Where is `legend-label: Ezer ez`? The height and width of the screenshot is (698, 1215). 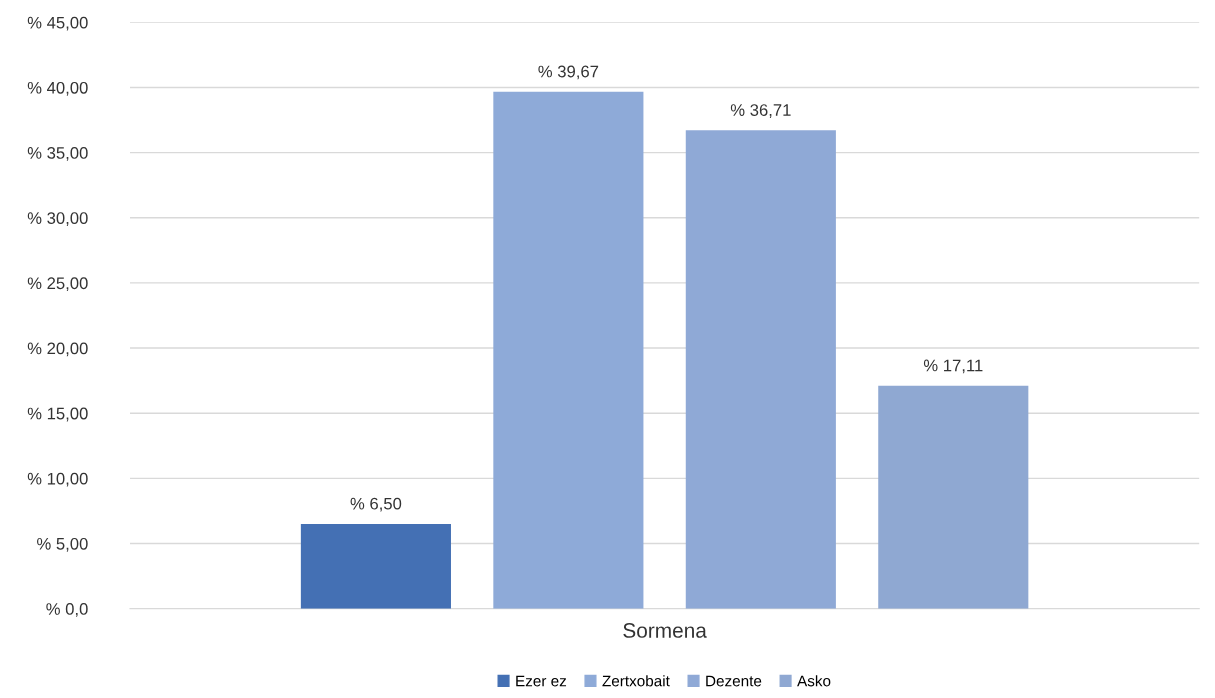 legend-label: Ezer ez is located at coordinates (541, 681).